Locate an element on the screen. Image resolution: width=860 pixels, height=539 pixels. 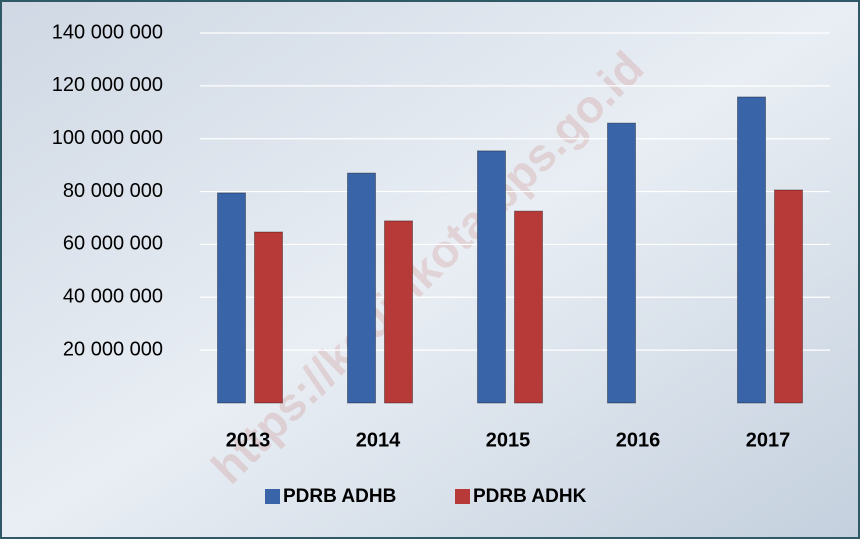
x-tick-label: 2016 is located at coordinates (638, 440).